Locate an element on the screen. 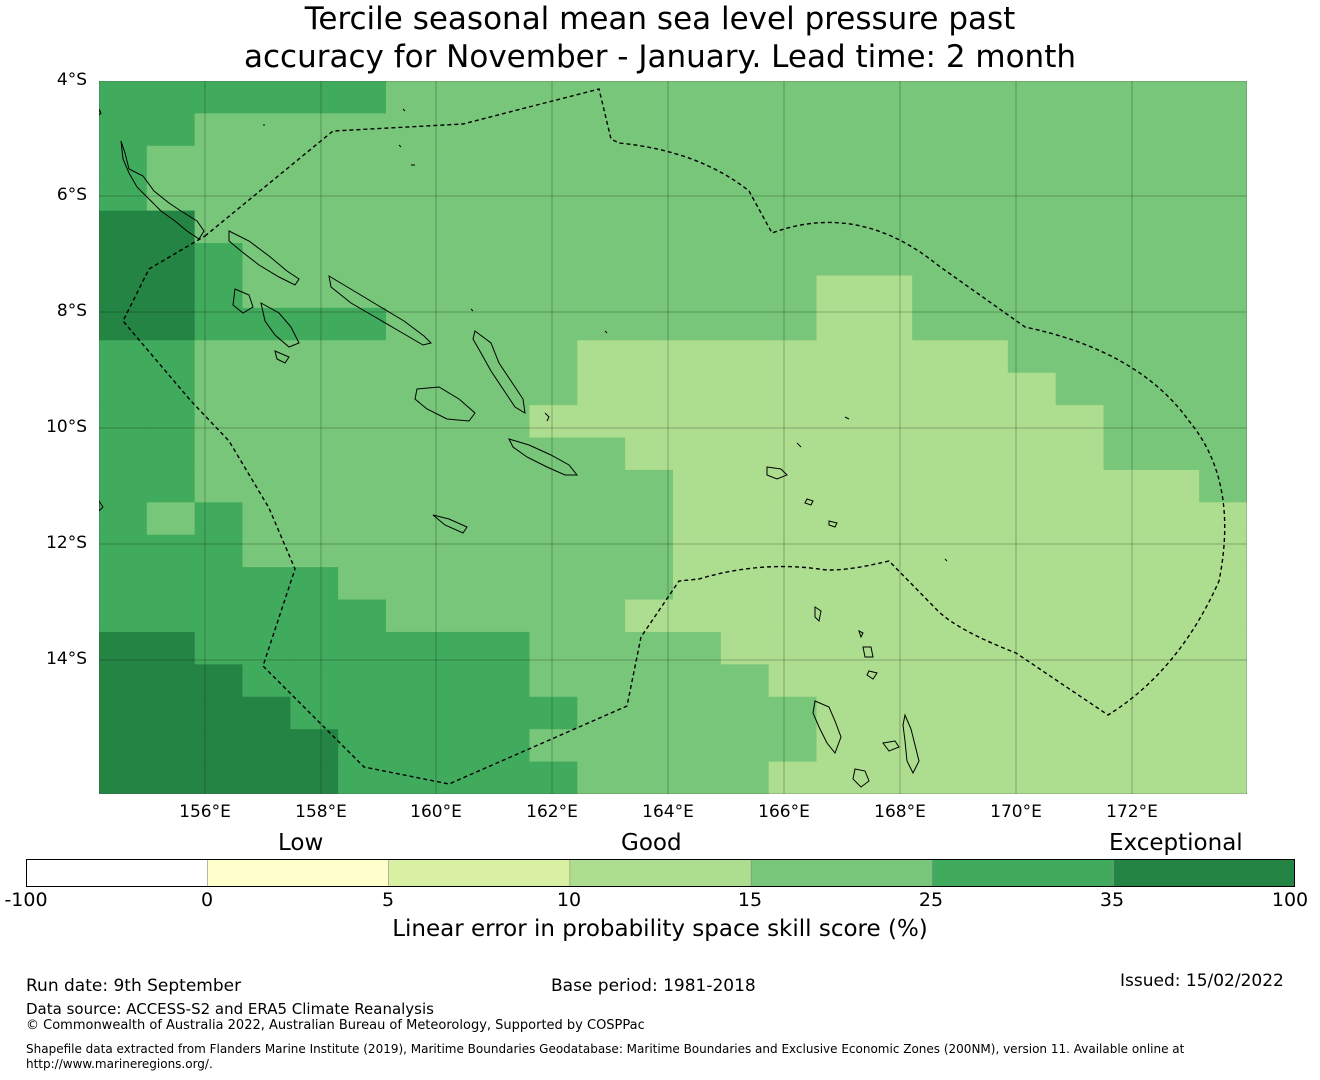  lon-label-164e: 164°E is located at coordinates (668, 812).